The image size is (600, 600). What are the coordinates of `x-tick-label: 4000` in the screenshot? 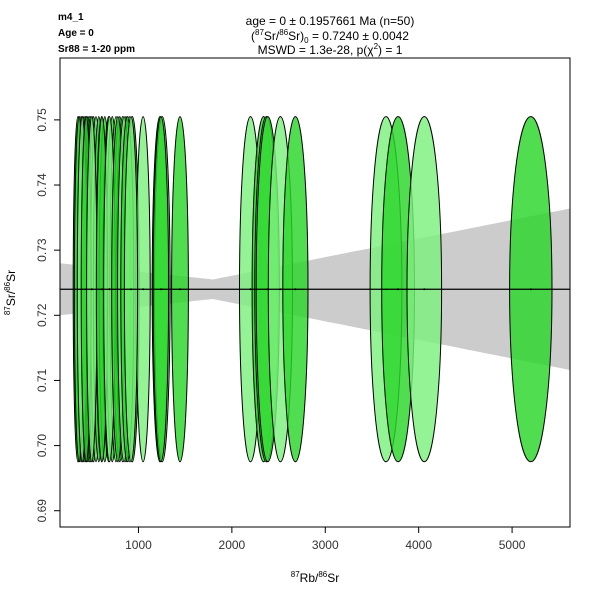 It's located at (418, 545).